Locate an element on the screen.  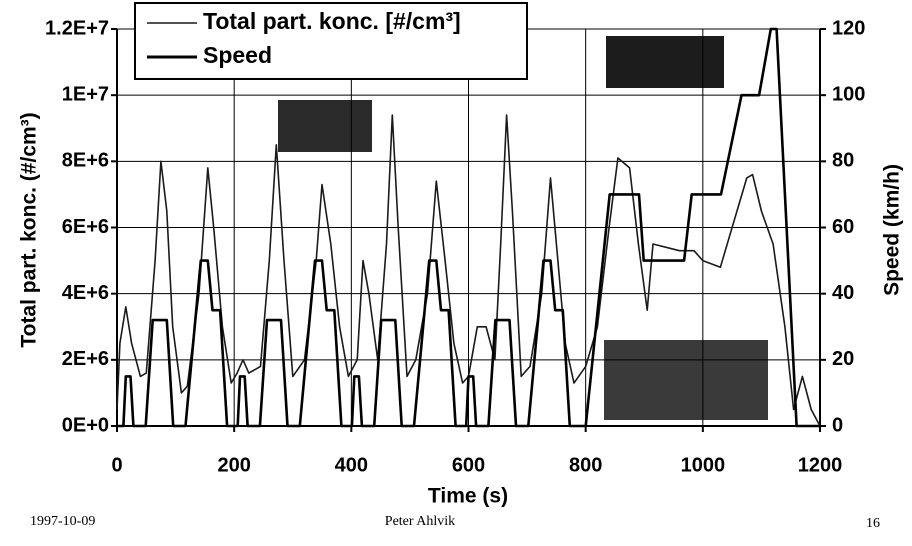
y-axis-title: Total part. konc. (#/cm³) is located at coordinates (29, 229).